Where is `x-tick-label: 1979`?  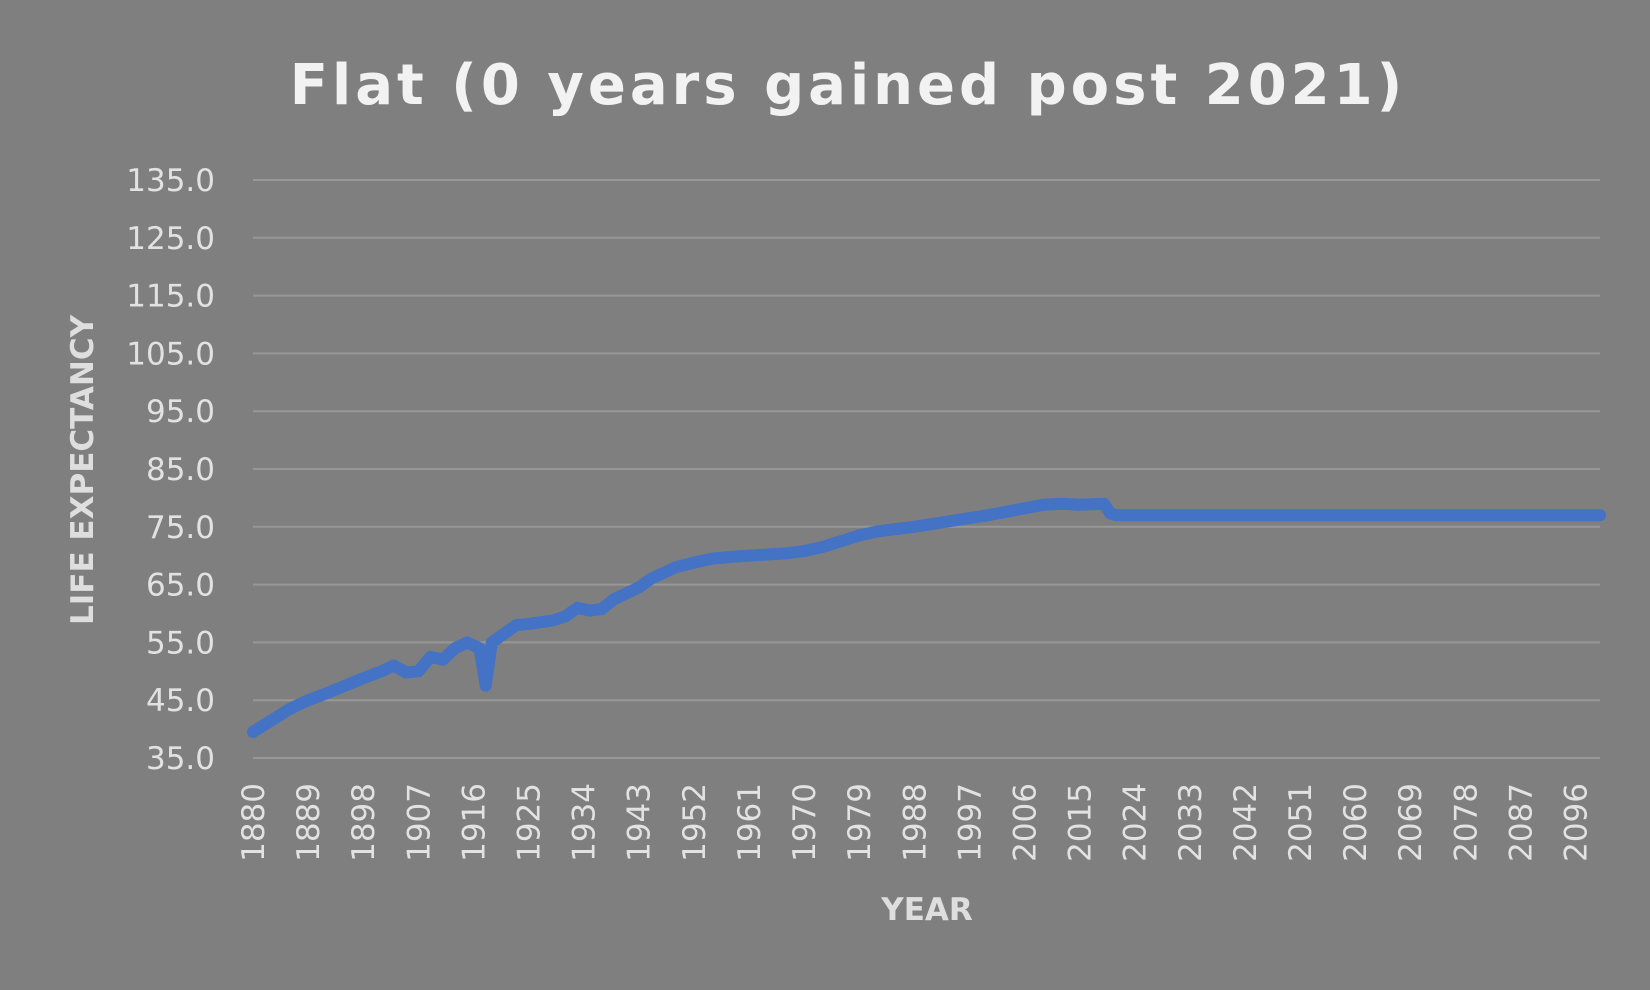
x-tick-label: 1979 is located at coordinates (860, 822).